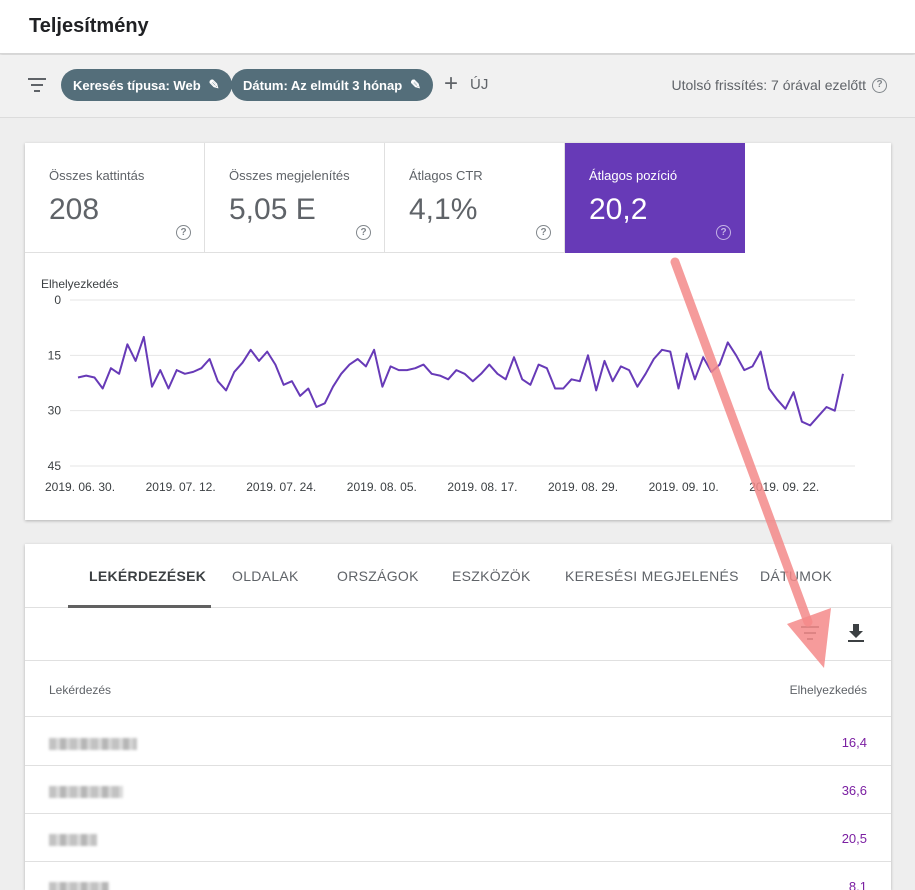 This screenshot has height=890, width=915. What do you see at coordinates (458, 790) in the screenshot?
I see `table-row: 36,6` at bounding box center [458, 790].